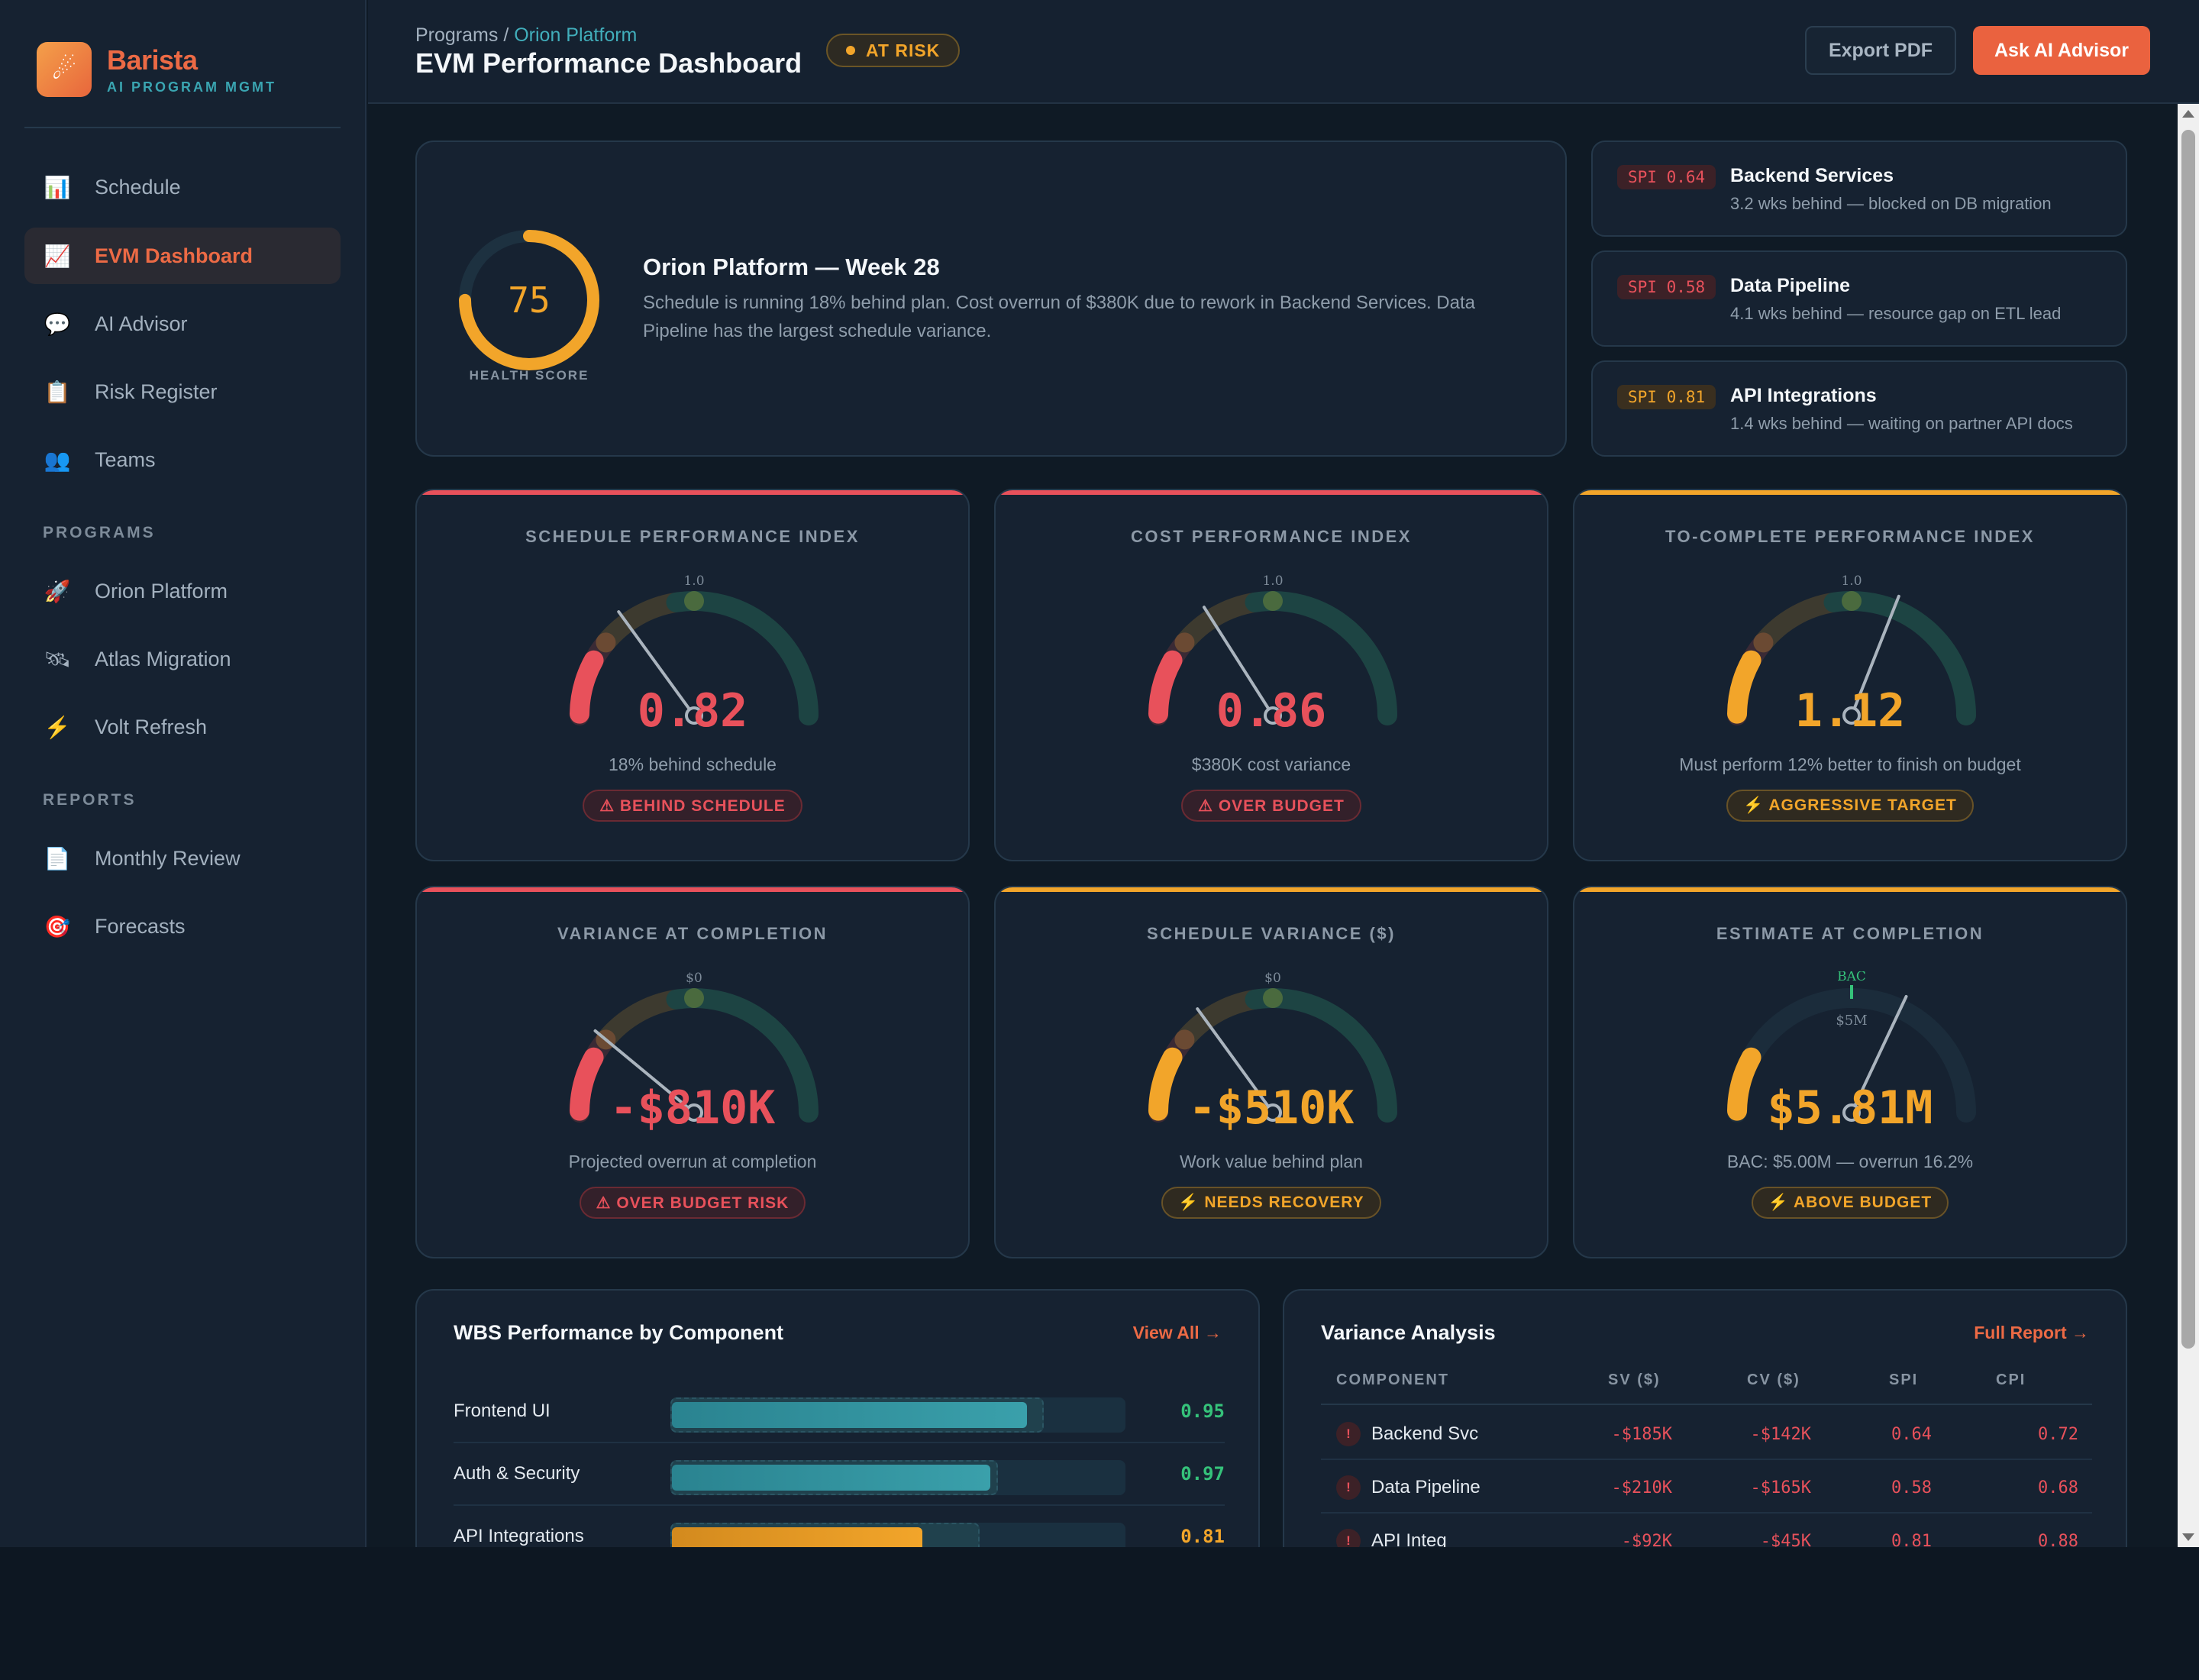 Image resolution: width=2199 pixels, height=1680 pixels. Describe the element at coordinates (64, 69) in the screenshot. I see `comet-icon: ☄` at that location.